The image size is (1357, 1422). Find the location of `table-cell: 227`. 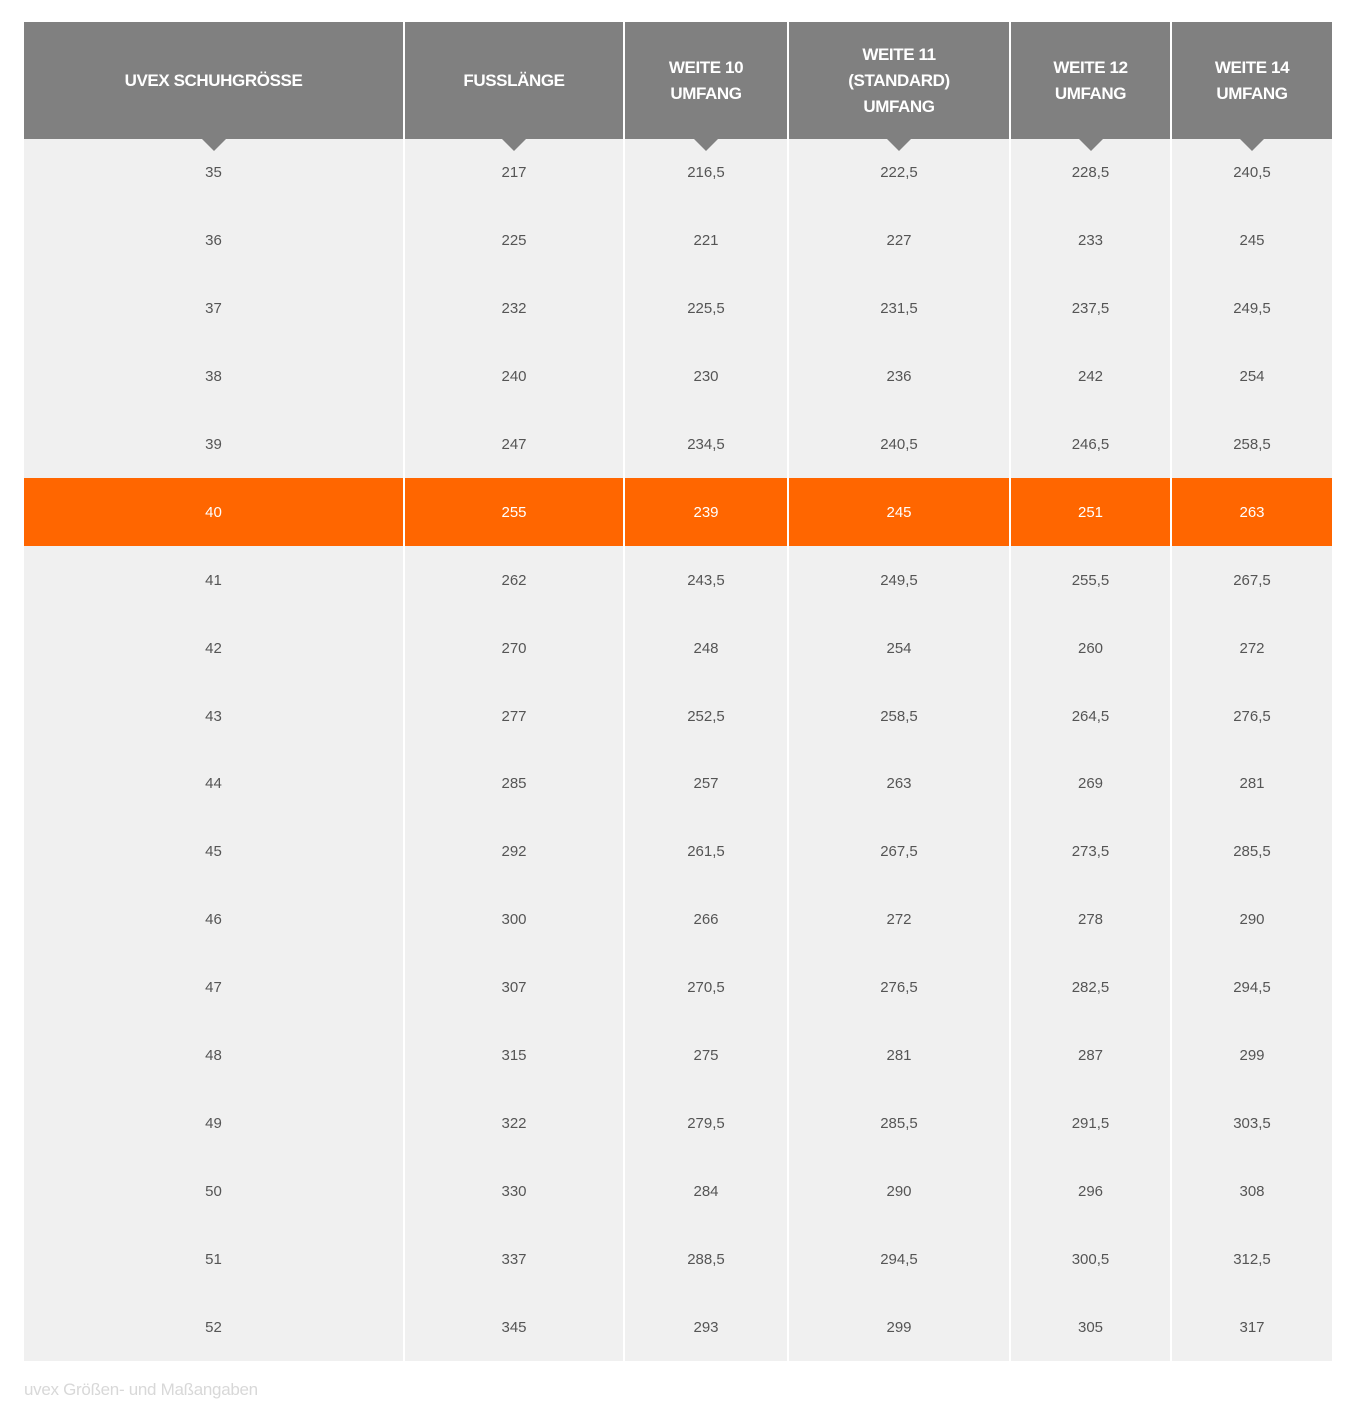

table-cell: 227 is located at coordinates (899, 240).